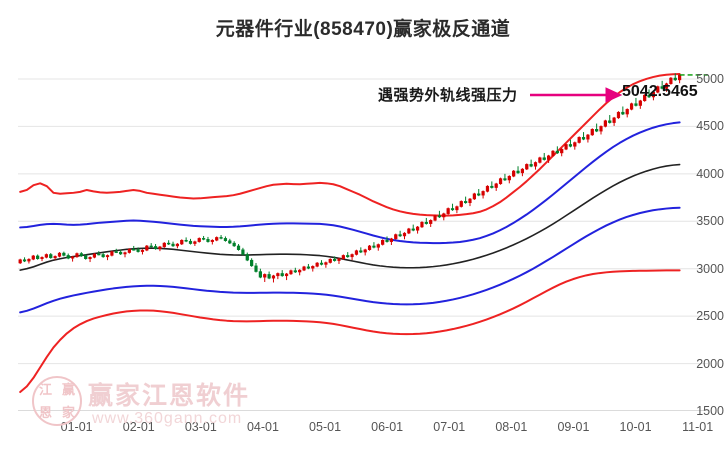  I want to click on y-axis-tick-label: 3500, so click(710, 221).